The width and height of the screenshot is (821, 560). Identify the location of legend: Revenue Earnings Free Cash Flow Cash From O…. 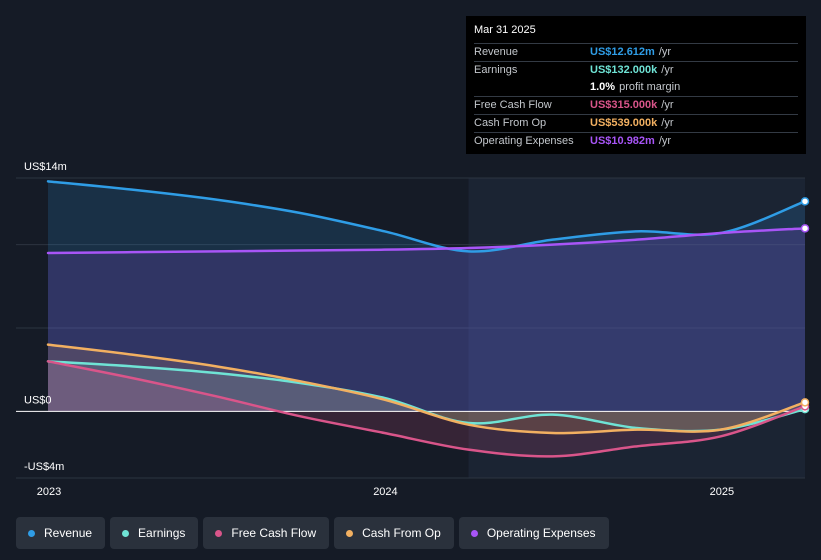
(312, 533).